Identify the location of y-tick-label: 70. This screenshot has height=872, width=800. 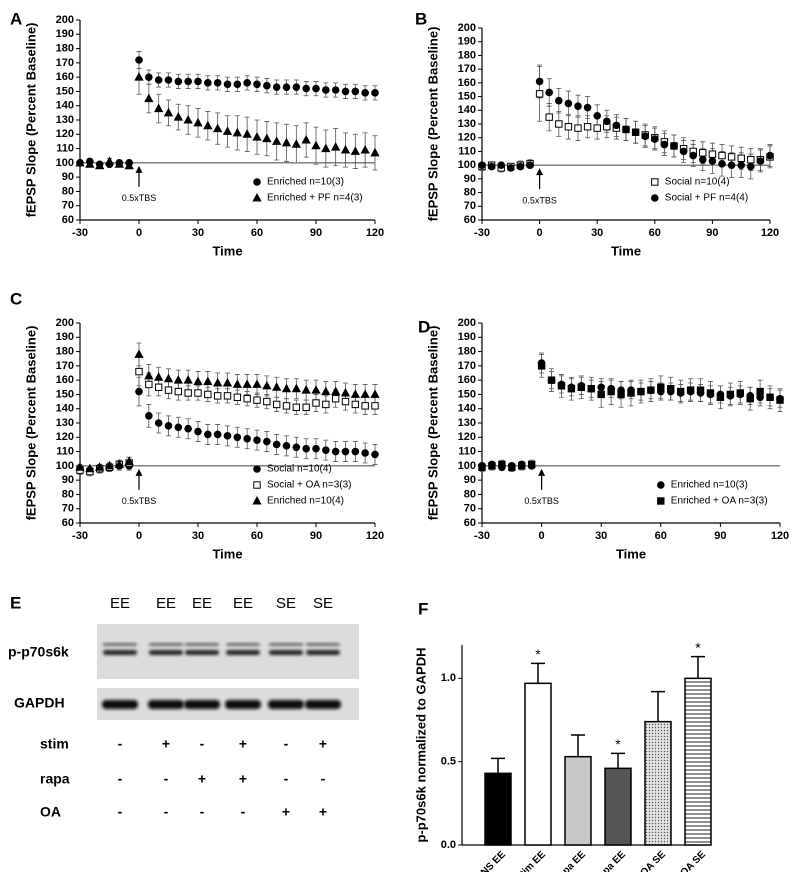
(68, 509).